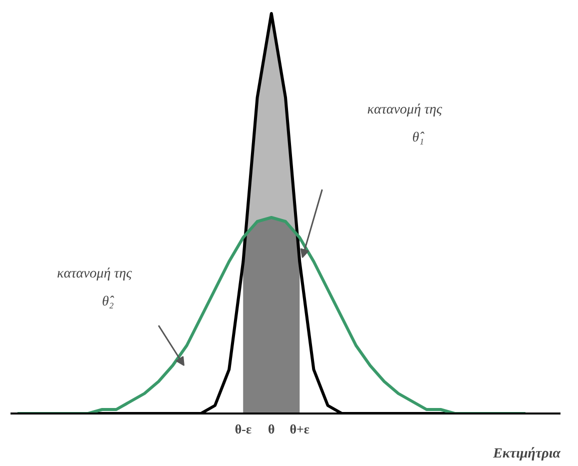 The image size is (578, 466). What do you see at coordinates (404, 124) in the screenshot?
I see `annotation: κατανομή της θ̂₁` at bounding box center [404, 124].